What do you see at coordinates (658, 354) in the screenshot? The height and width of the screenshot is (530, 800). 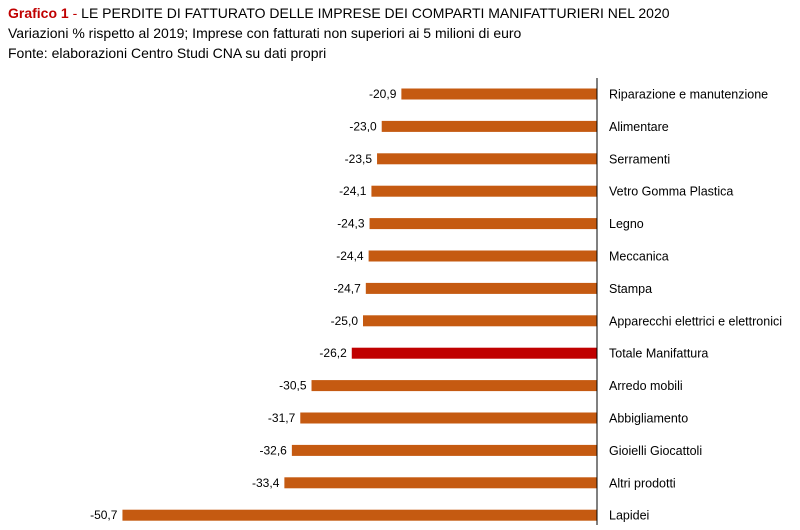 I see `category-label-9: Totale Manifattura` at bounding box center [658, 354].